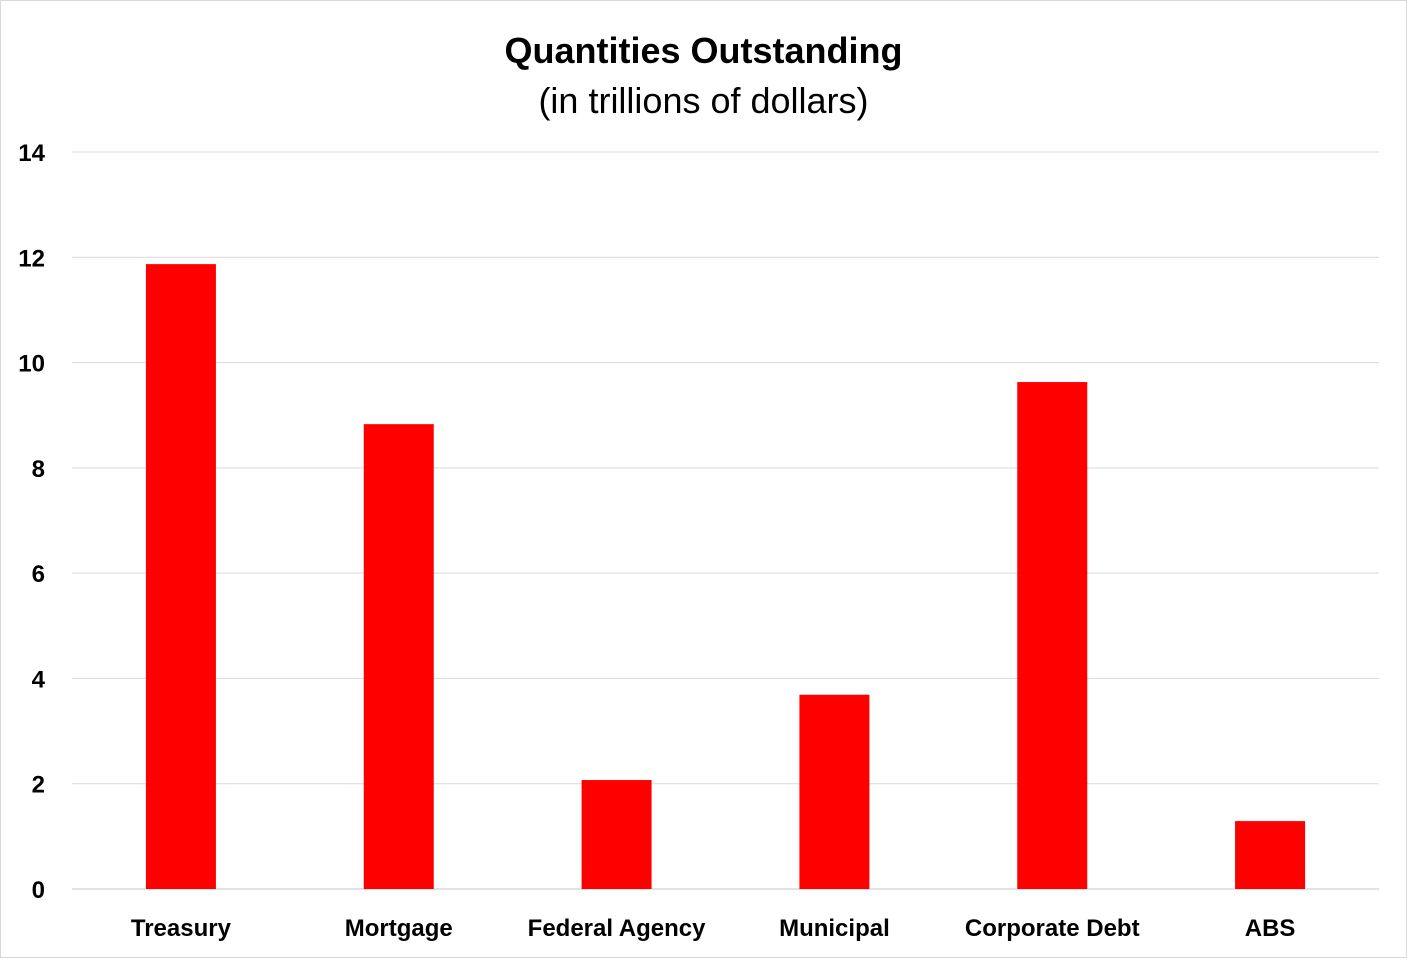 This screenshot has width=1407, height=958. What do you see at coordinates (1052, 635) in the screenshot?
I see `bar-corporate-debt` at bounding box center [1052, 635].